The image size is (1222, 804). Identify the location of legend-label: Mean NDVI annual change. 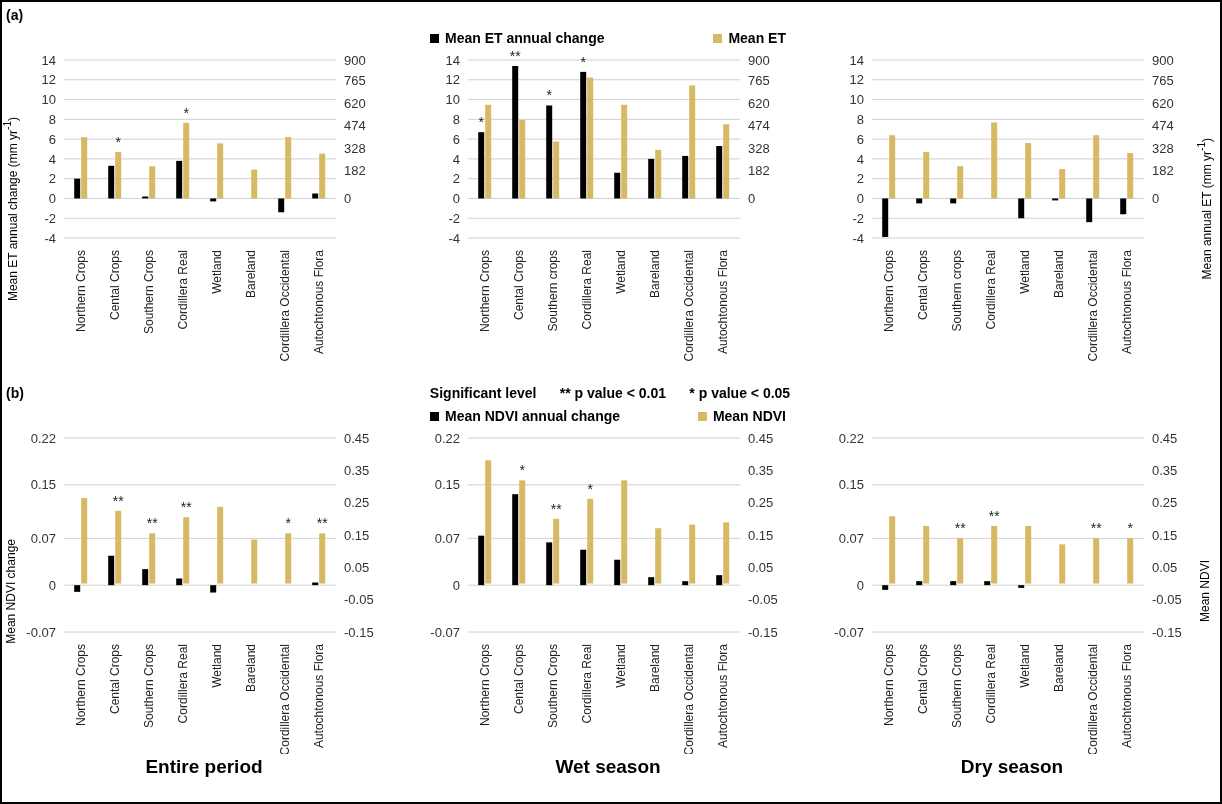
(533, 416).